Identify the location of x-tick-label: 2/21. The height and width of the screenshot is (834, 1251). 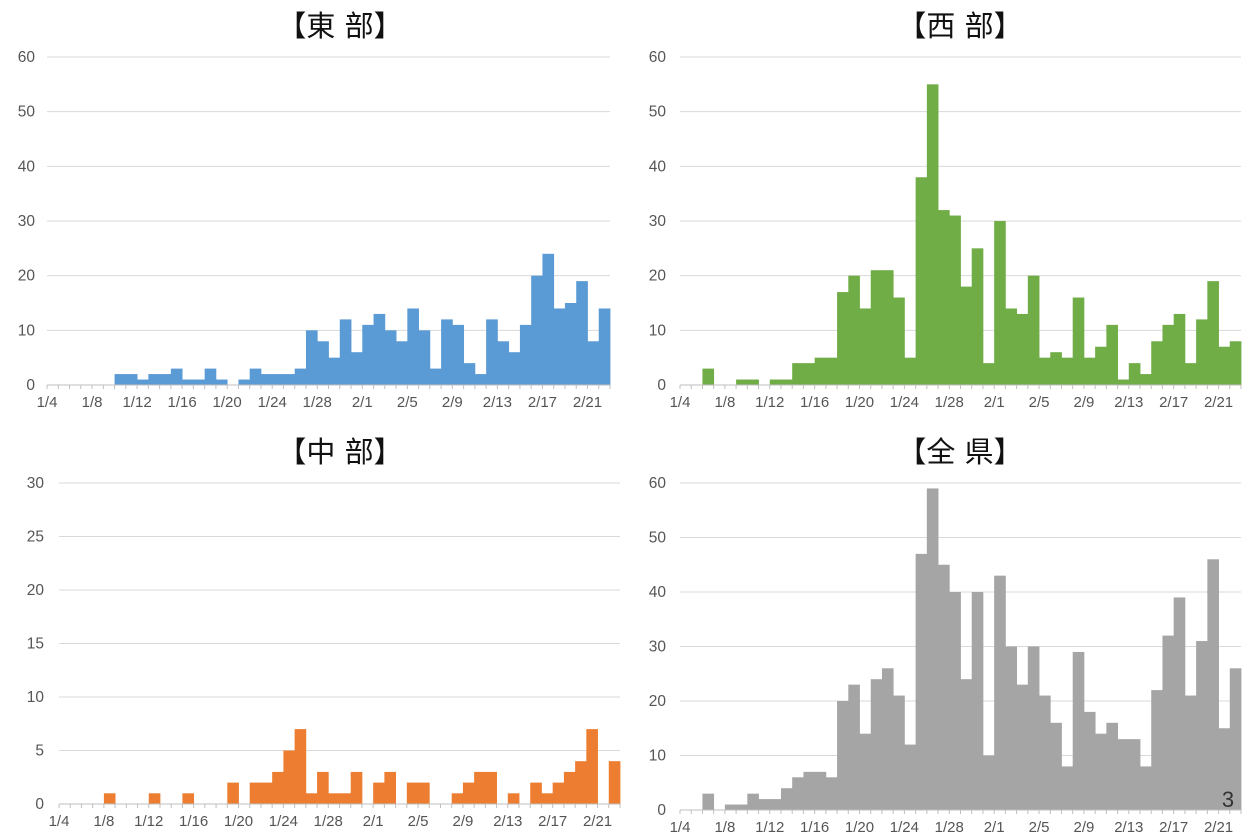
(1218, 402).